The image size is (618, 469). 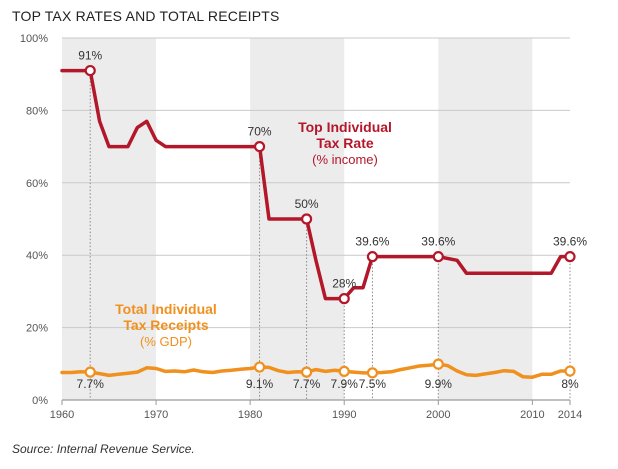 What do you see at coordinates (373, 384) in the screenshot?
I see `receipts-value-label: 7.5%` at bounding box center [373, 384].